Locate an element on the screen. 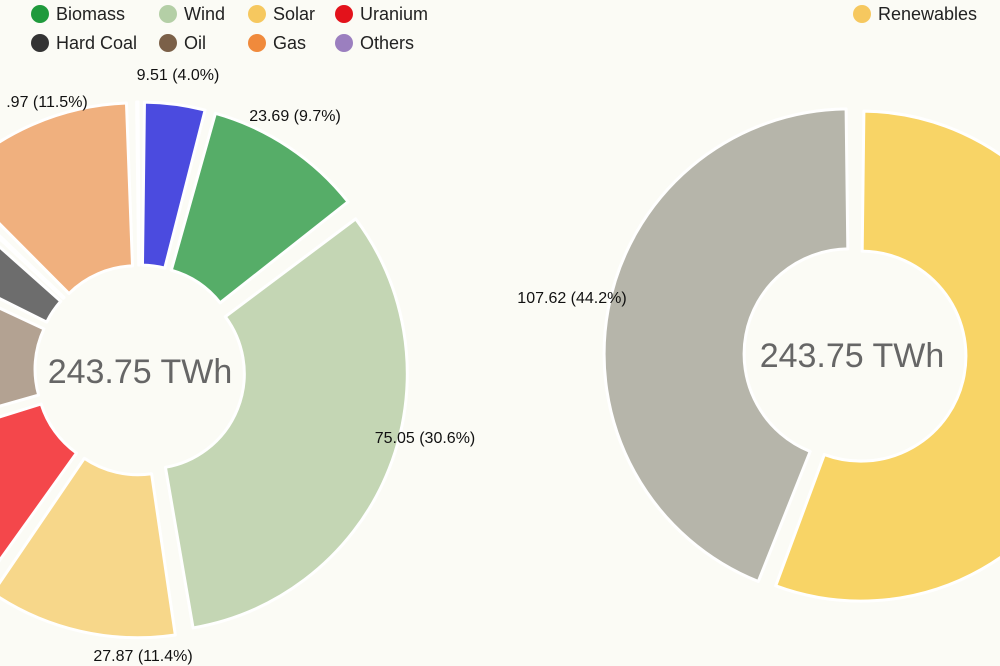 Image resolution: width=1000 pixels, height=666 pixels. legend-label-1-8: Oil is located at coordinates (195, 43).